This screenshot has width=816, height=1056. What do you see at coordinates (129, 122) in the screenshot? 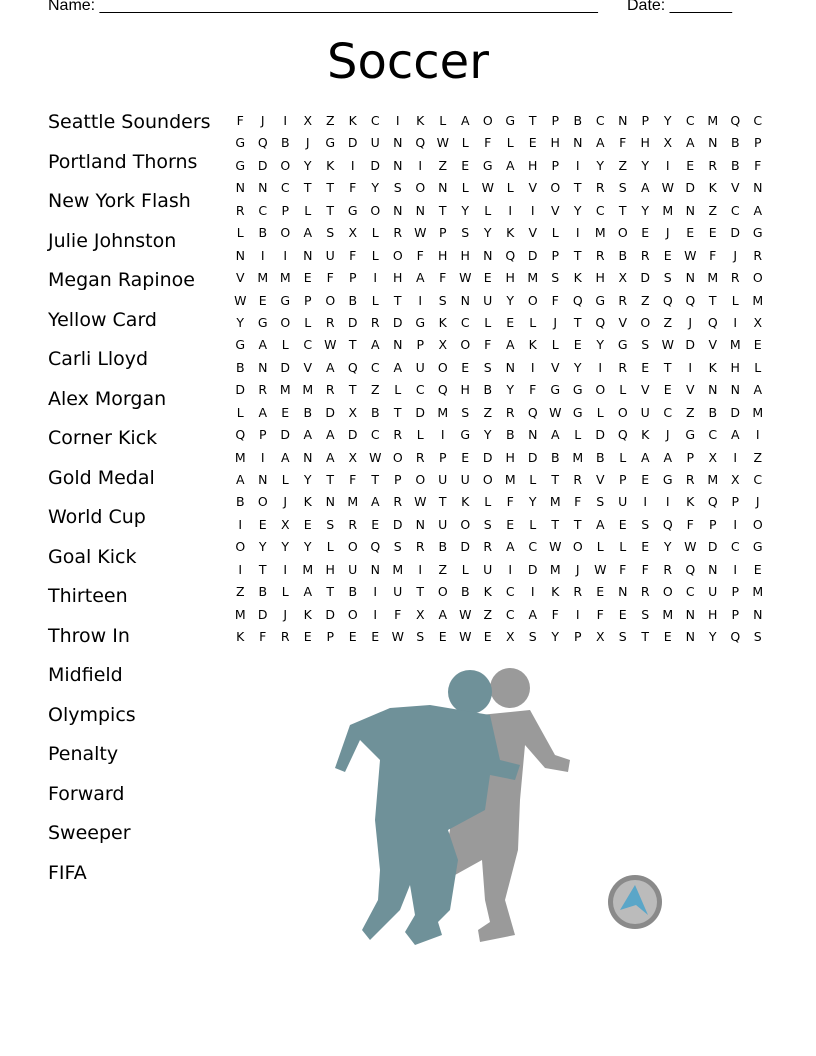
I see `word-list-item: Seattle Sounders` at bounding box center [129, 122].